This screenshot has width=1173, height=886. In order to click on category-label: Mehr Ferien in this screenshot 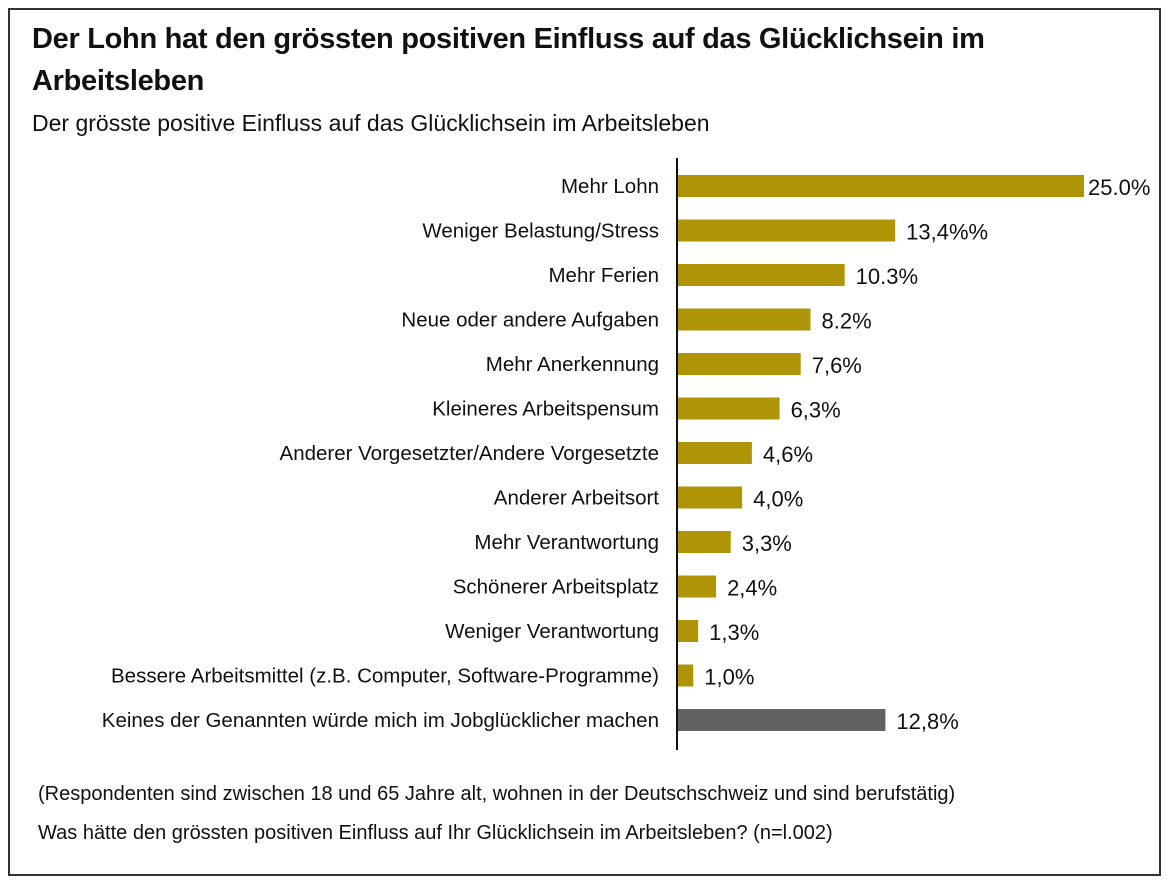, I will do `click(603, 275)`.